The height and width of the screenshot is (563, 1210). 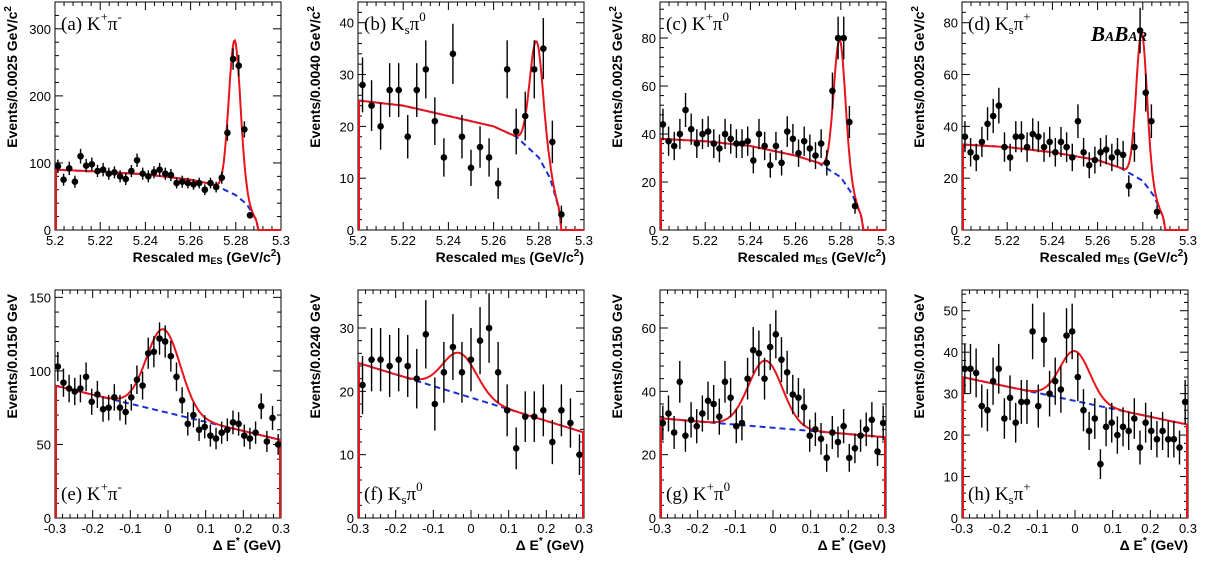 I want to click on y-tick-label: 80, so click(x=951, y=23).